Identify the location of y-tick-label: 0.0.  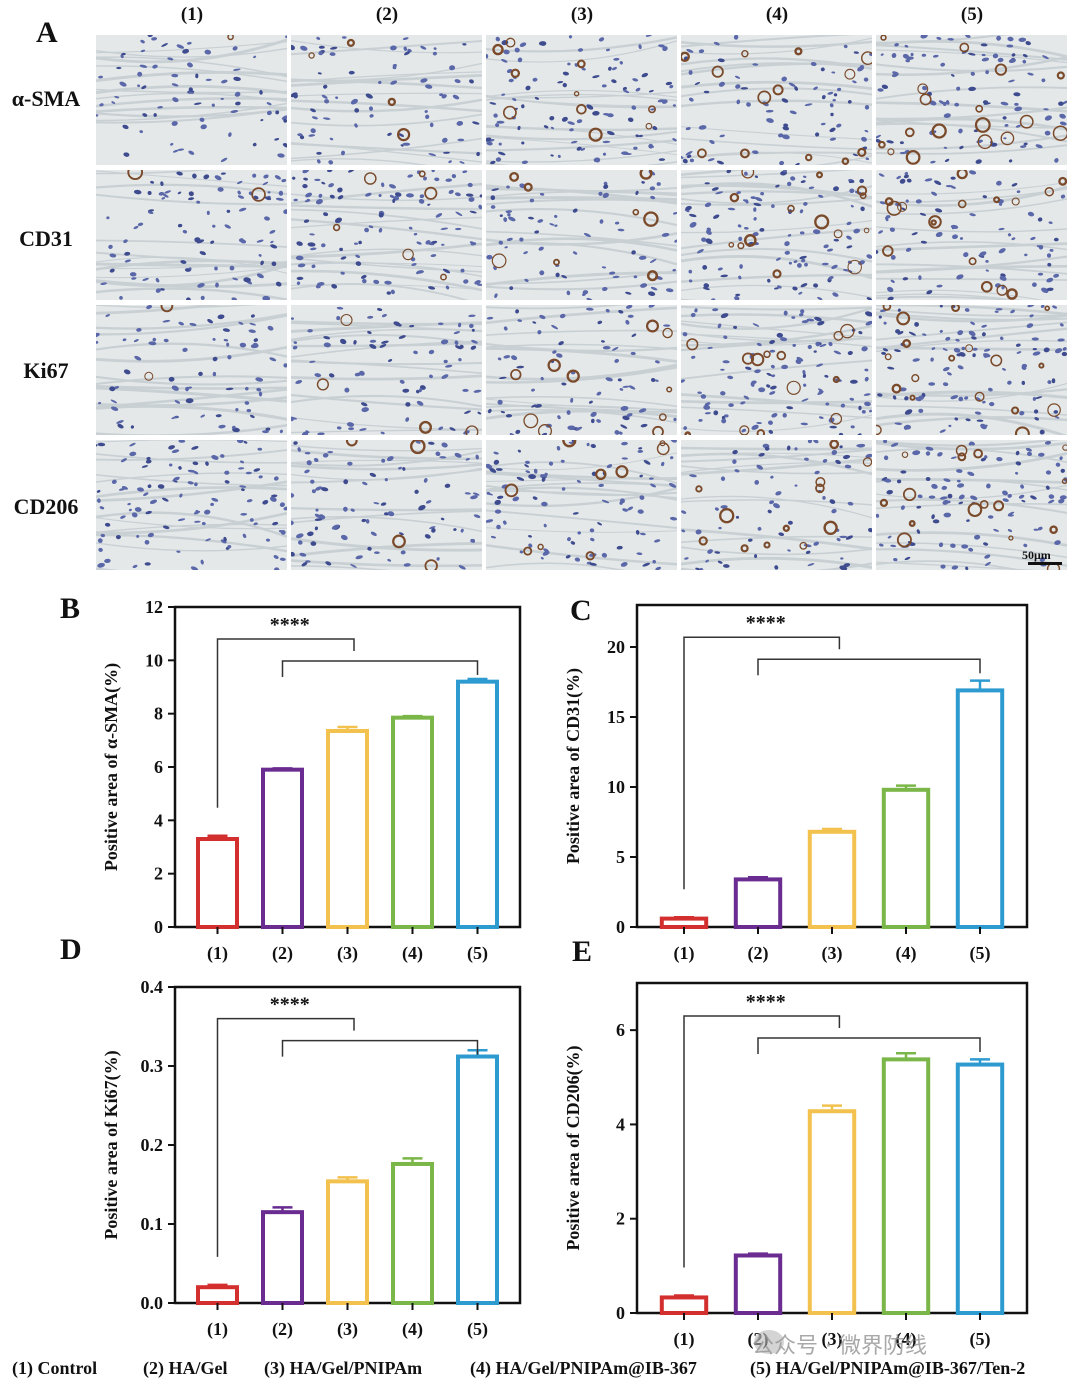
(152, 1303).